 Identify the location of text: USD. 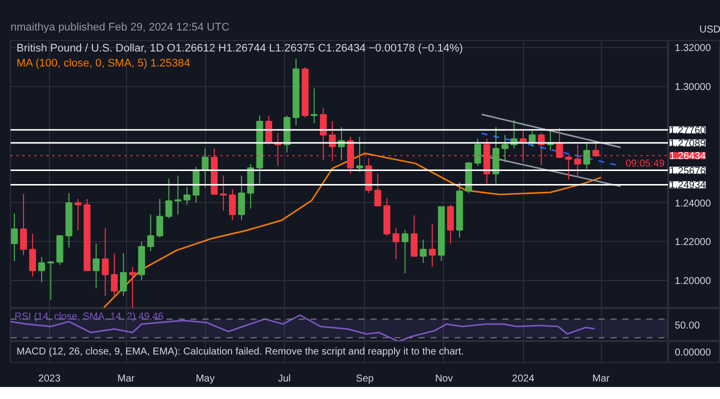
(709, 30).